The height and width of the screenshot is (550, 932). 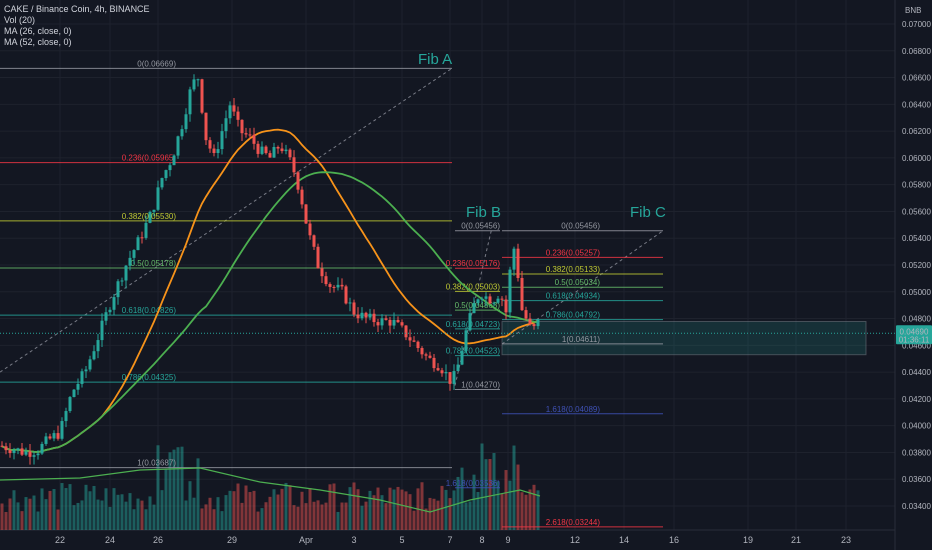 What do you see at coordinates (916, 319) in the screenshot?
I see `y-tick-label: 0.04800` at bounding box center [916, 319].